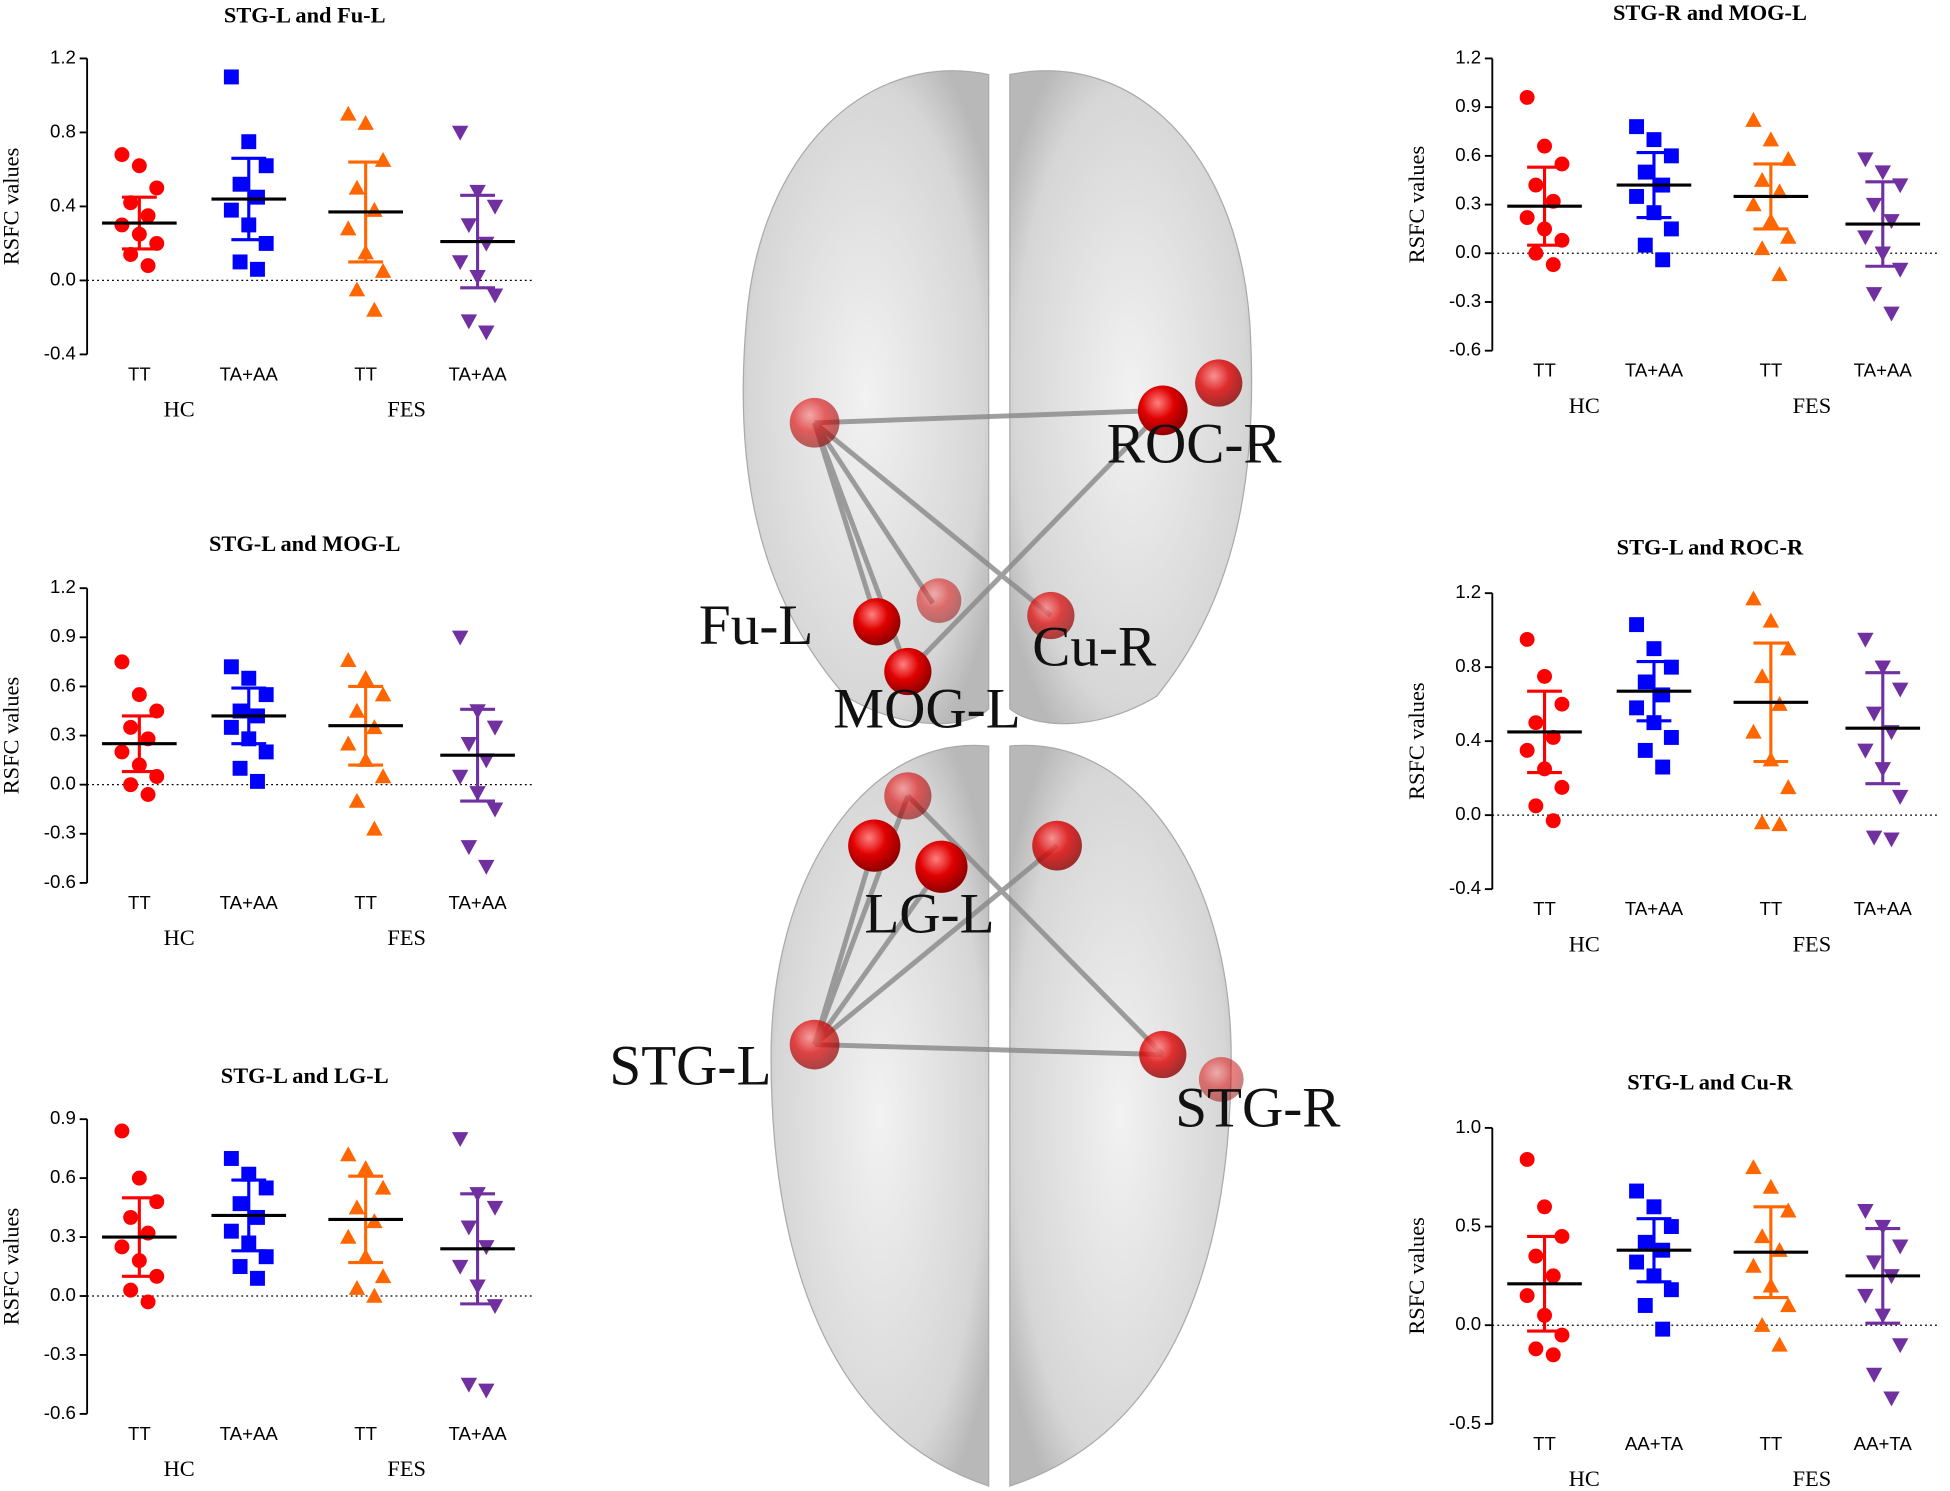 This screenshot has height=1491, width=1950. Describe the element at coordinates (63, 783) in the screenshot. I see `y-tick-label: 0.0` at that location.